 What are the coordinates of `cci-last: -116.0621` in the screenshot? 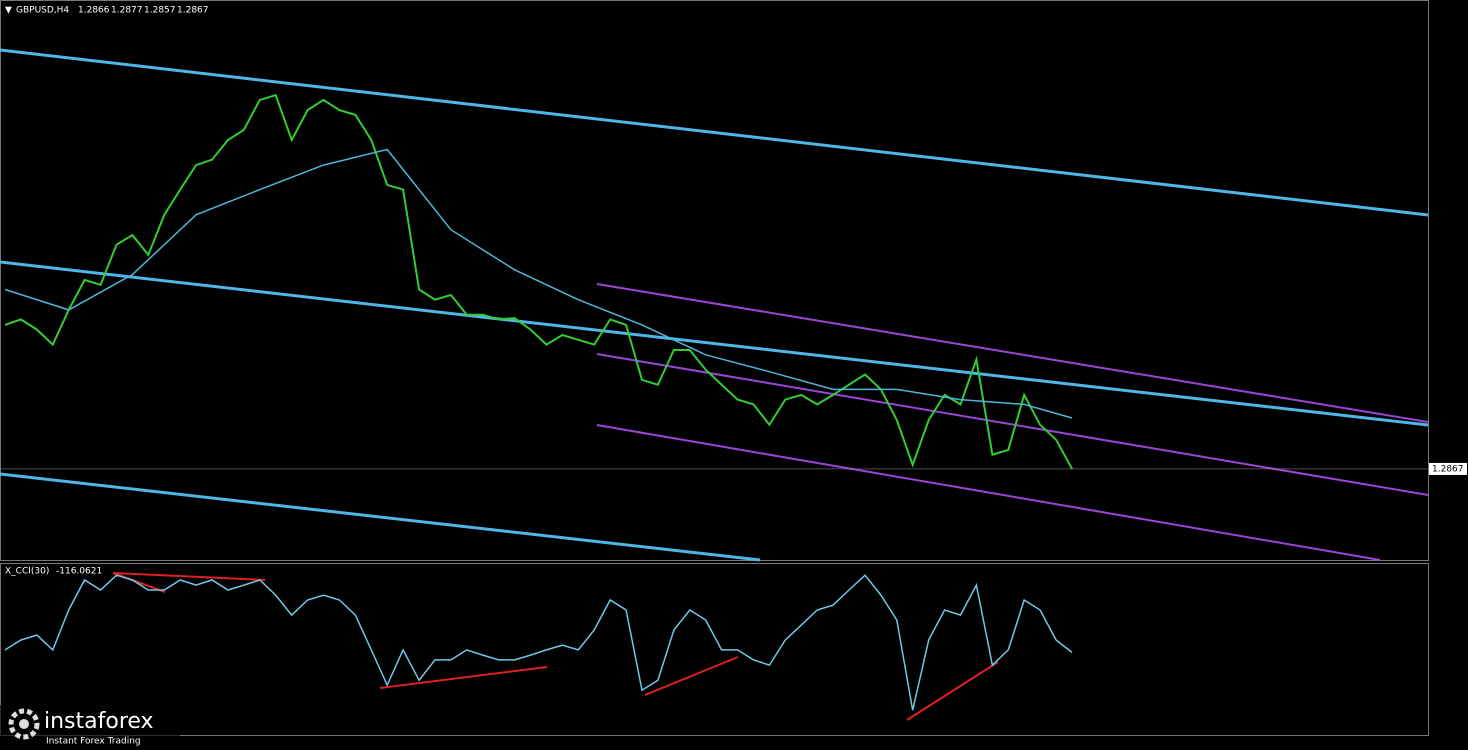 It's located at (79, 572).